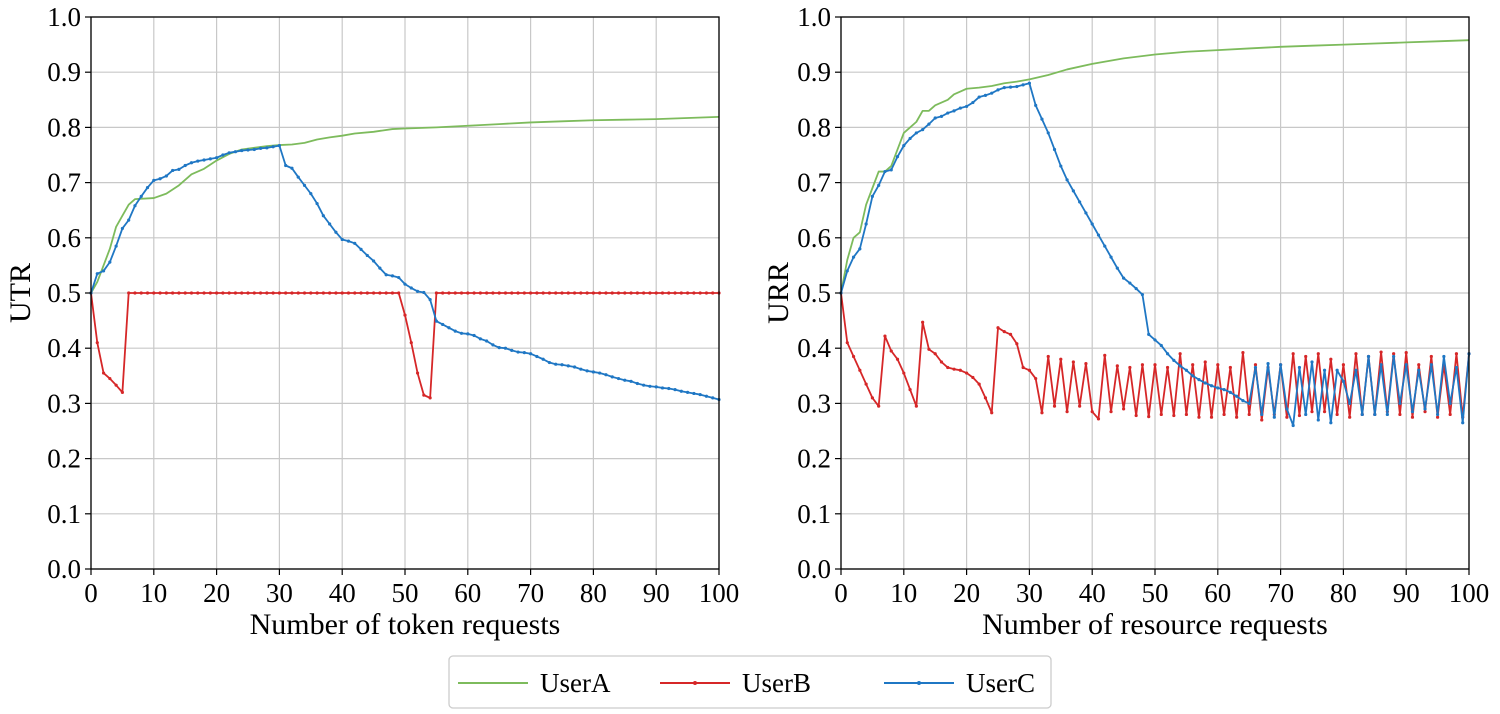 The width and height of the screenshot is (1500, 714). I want to click on x-tick-label: 80, so click(593, 593).